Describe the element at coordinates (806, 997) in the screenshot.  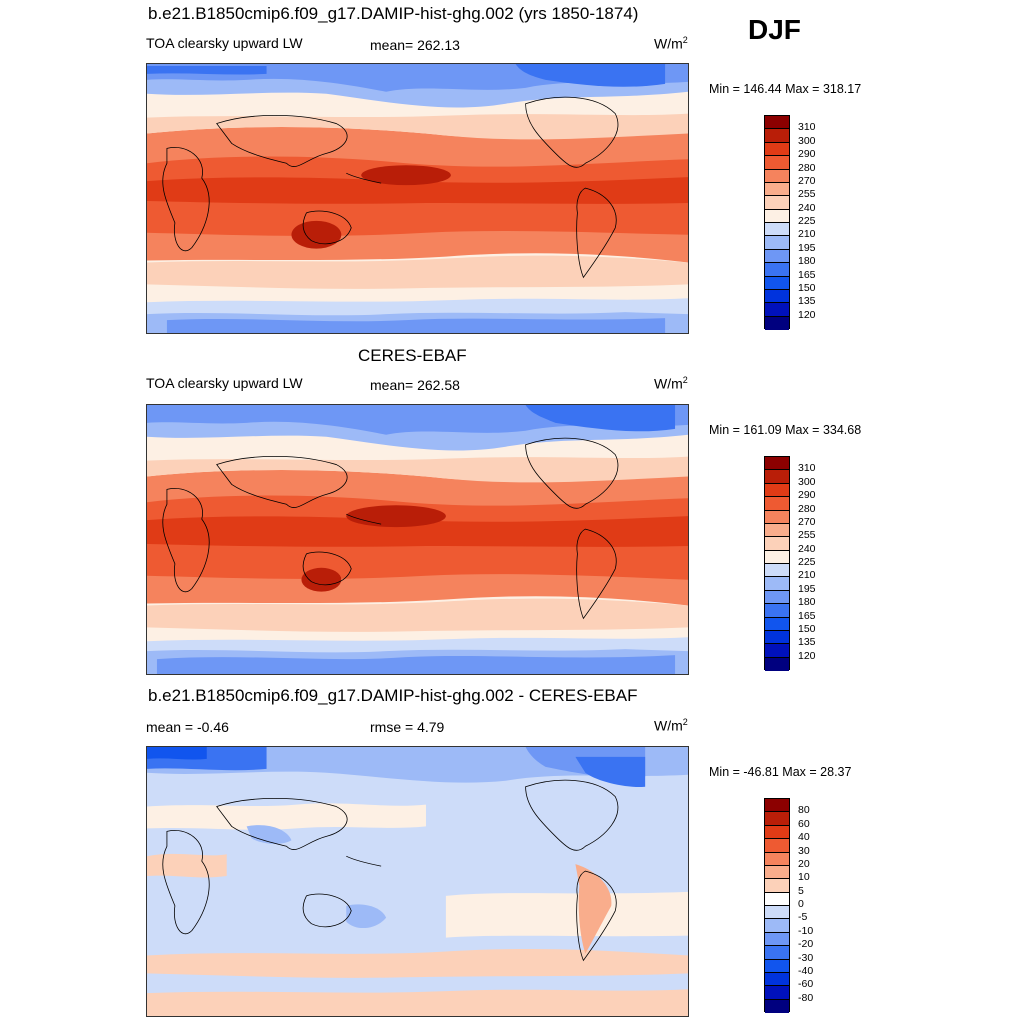
I see `colorbar-label: -80` at that location.